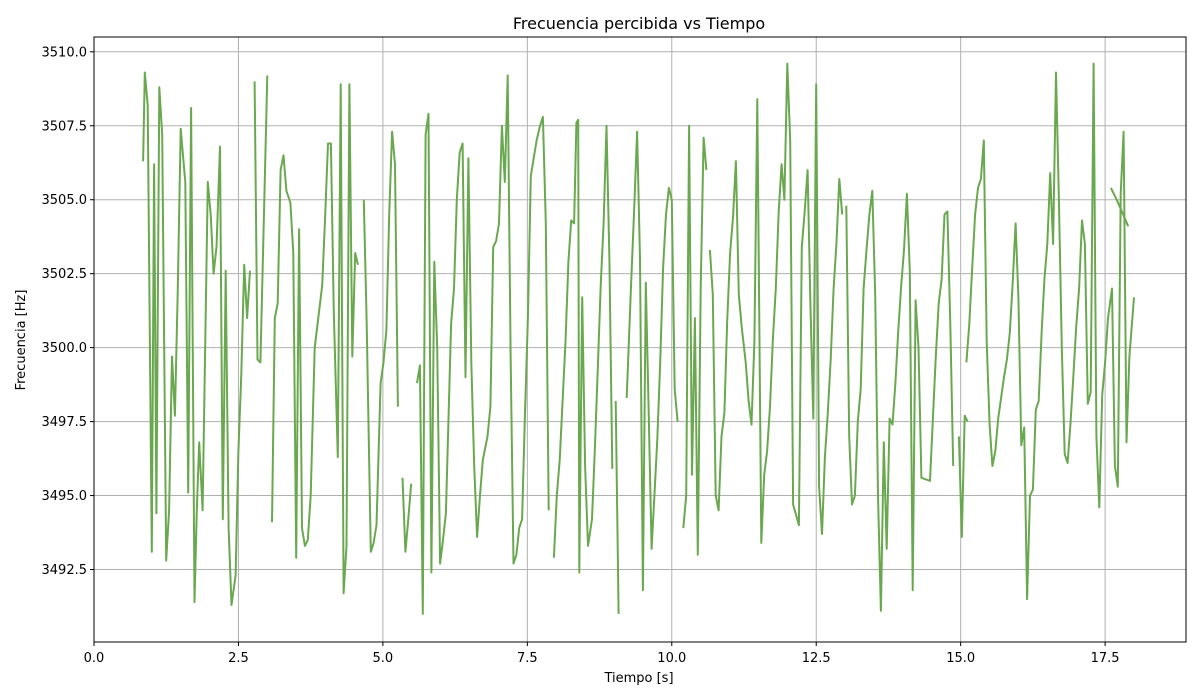 This screenshot has height=700, width=1200. I want to click on chart-title: Frecuencia percibida vs Tiempo, so click(639, 23).